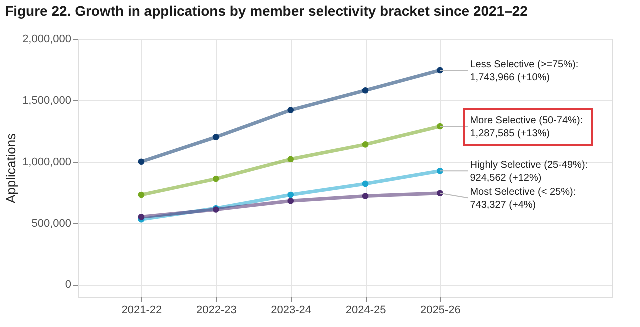 The width and height of the screenshot is (640, 327). Describe the element at coordinates (524, 64) in the screenshot. I see `text: Less Selective (>=75%):` at that location.